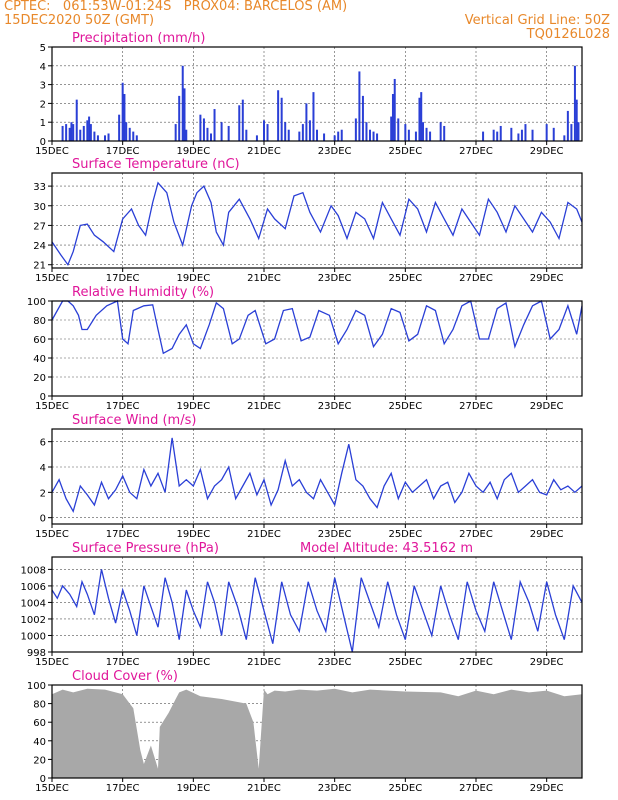 This screenshot has height=800, width=618. I want to click on x-tick-label: 25DEC, so click(405, 534).